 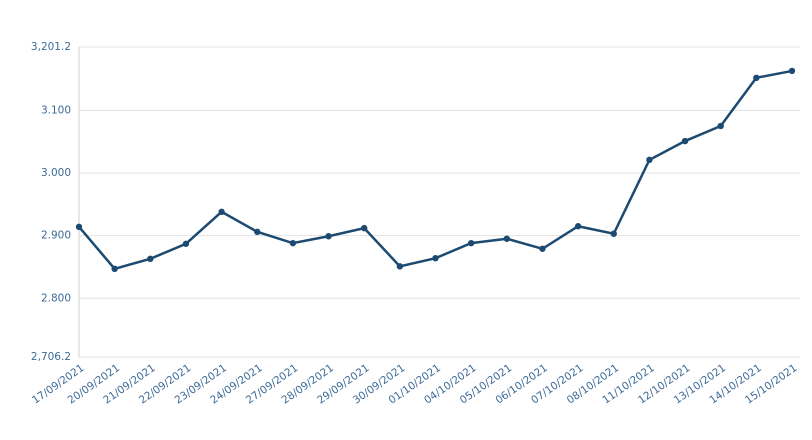 What do you see at coordinates (51, 47) in the screenshot?
I see `y-tick-label: 3,201.2` at bounding box center [51, 47].